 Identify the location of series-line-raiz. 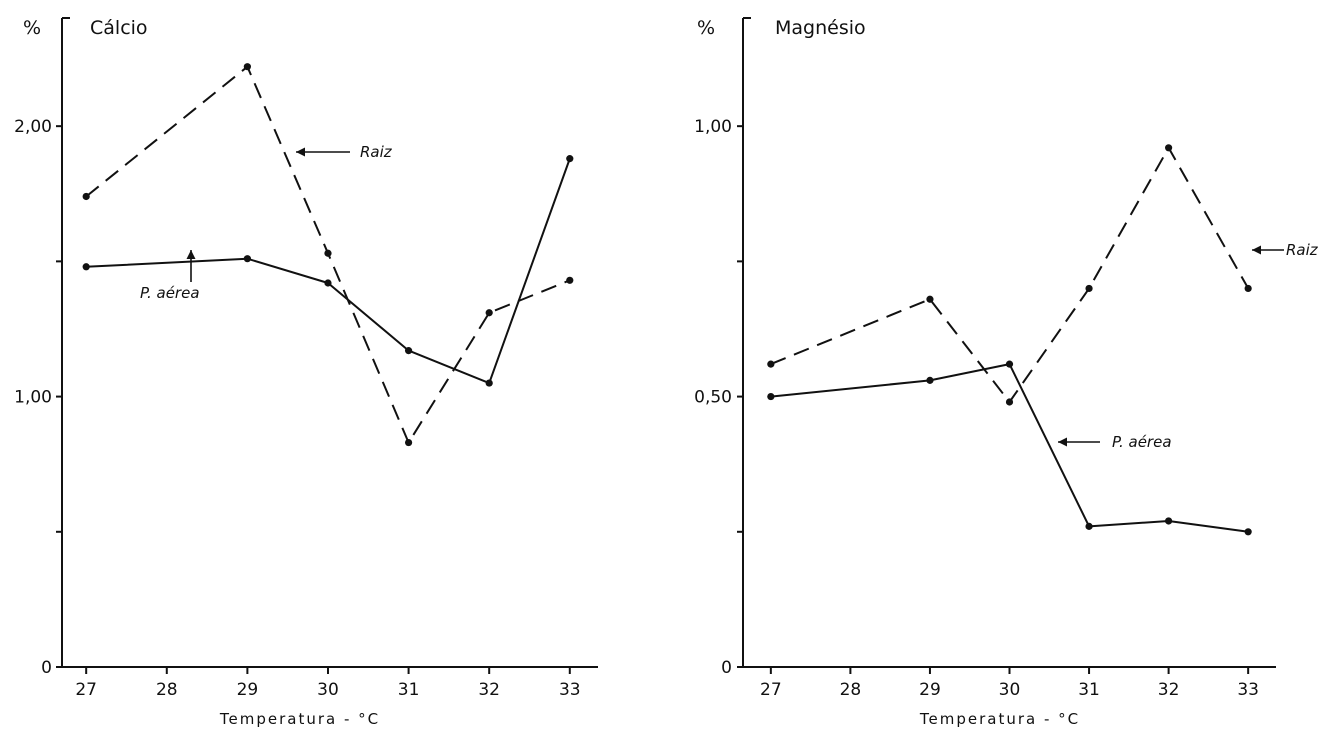
(1010, 274).